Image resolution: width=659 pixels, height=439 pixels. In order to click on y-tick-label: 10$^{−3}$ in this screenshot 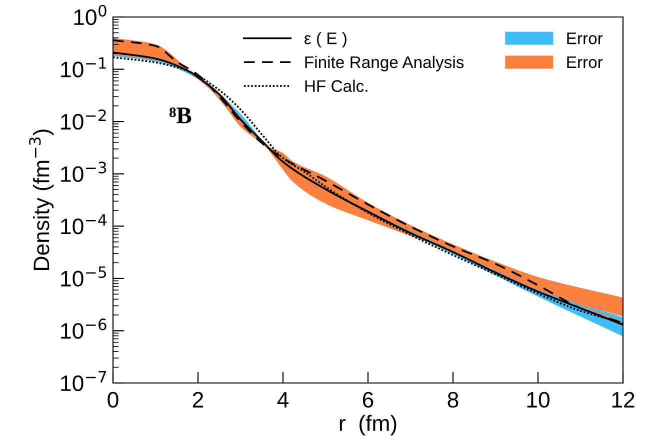, I will do `click(83, 172)`.